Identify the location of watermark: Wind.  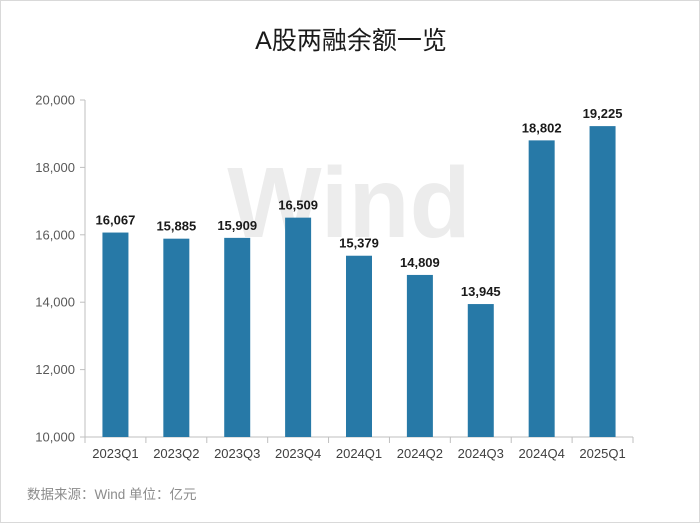
(348, 203).